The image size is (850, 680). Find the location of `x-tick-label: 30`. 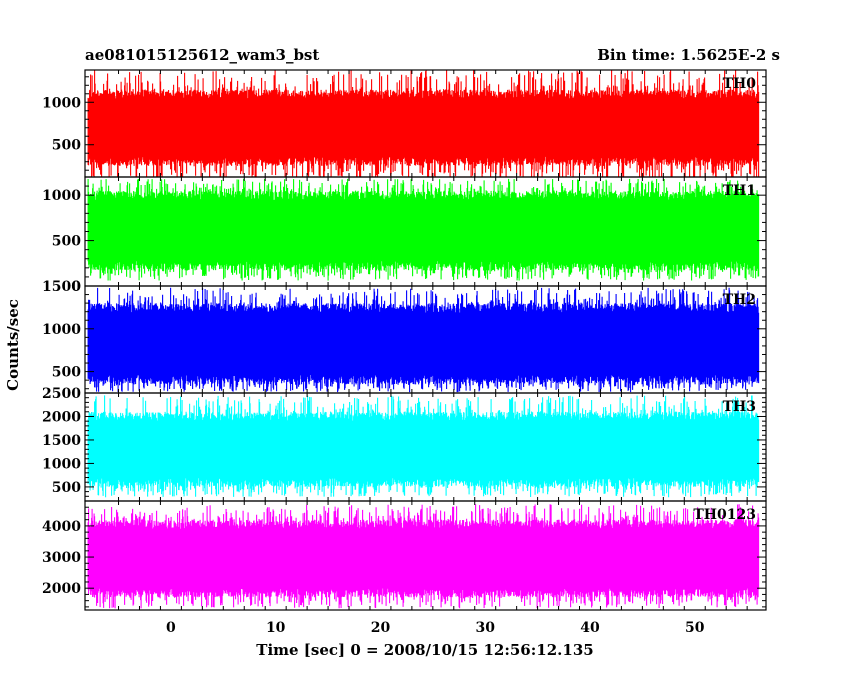

x-tick-label: 30 is located at coordinates (485, 628).